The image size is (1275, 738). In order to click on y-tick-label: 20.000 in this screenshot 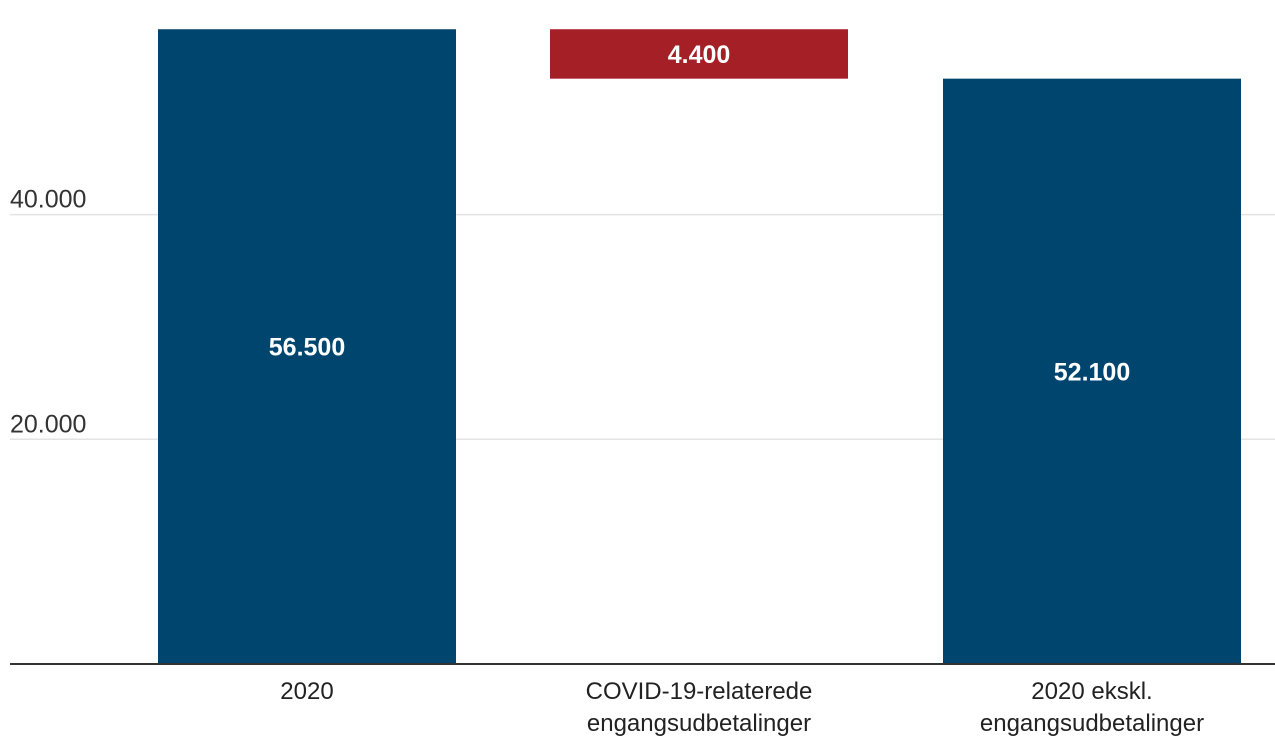, I will do `click(48, 424)`.